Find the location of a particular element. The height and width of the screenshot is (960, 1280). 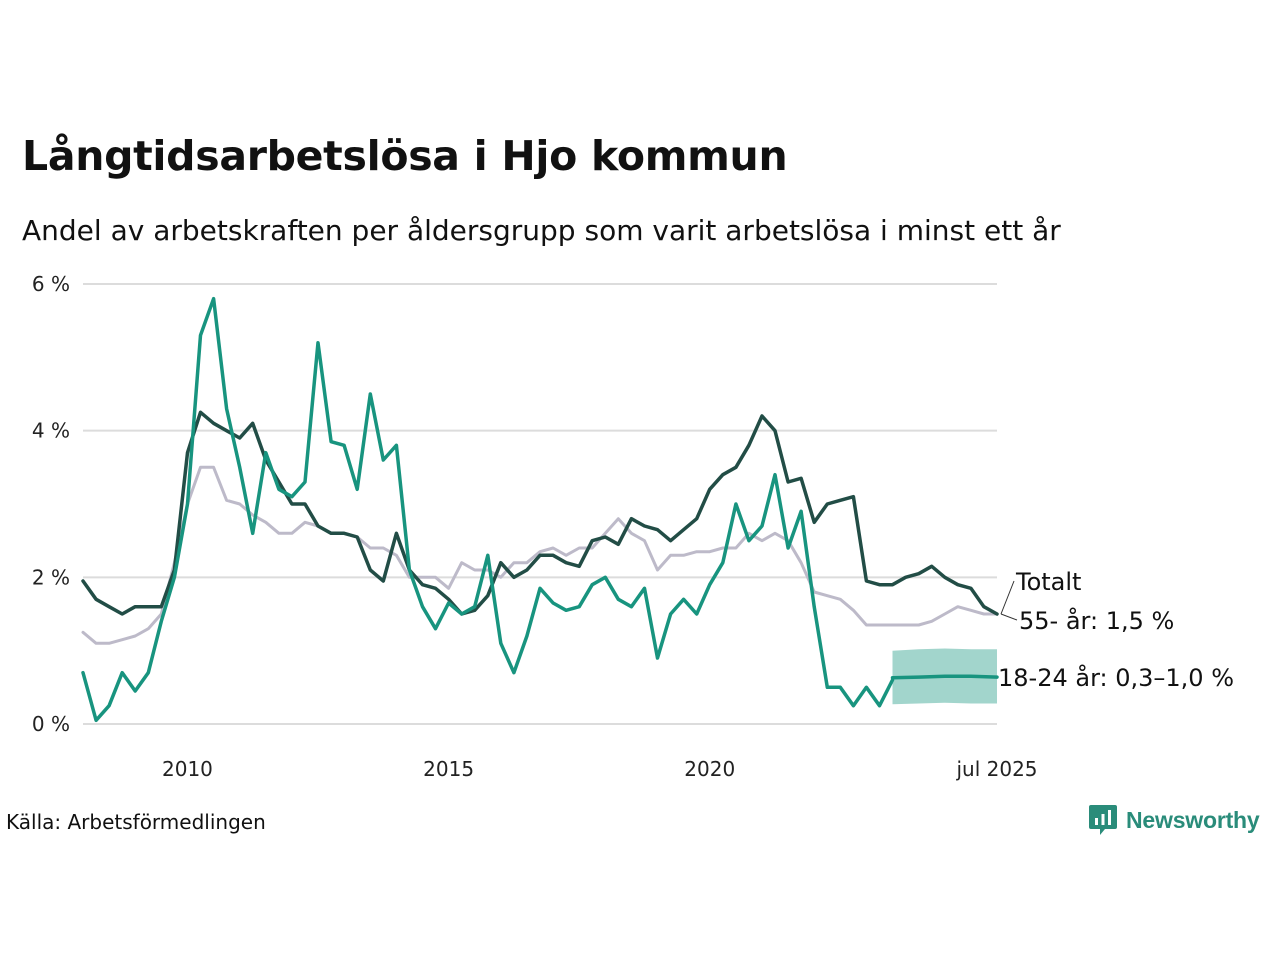

y-tick-label: 0 % is located at coordinates (51, 724).